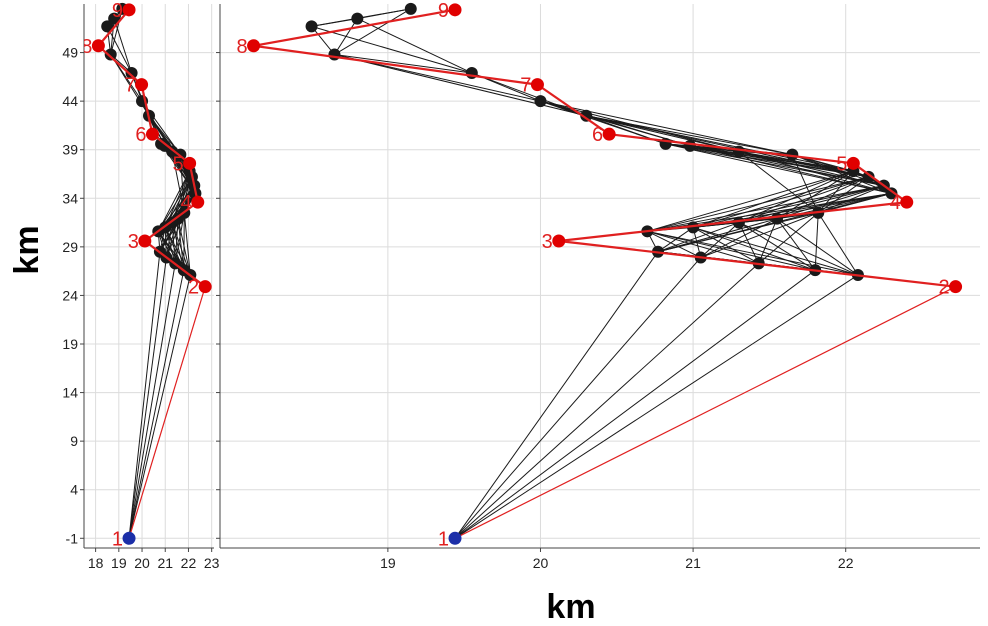 The image size is (988, 626). I want to click on y-tick-label: 14, so click(70, 393).